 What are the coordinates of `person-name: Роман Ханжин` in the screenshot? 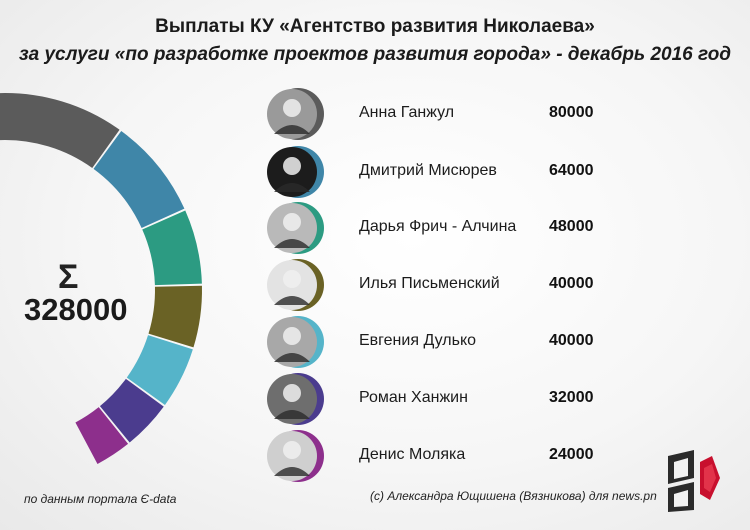 It's located at (413, 397).